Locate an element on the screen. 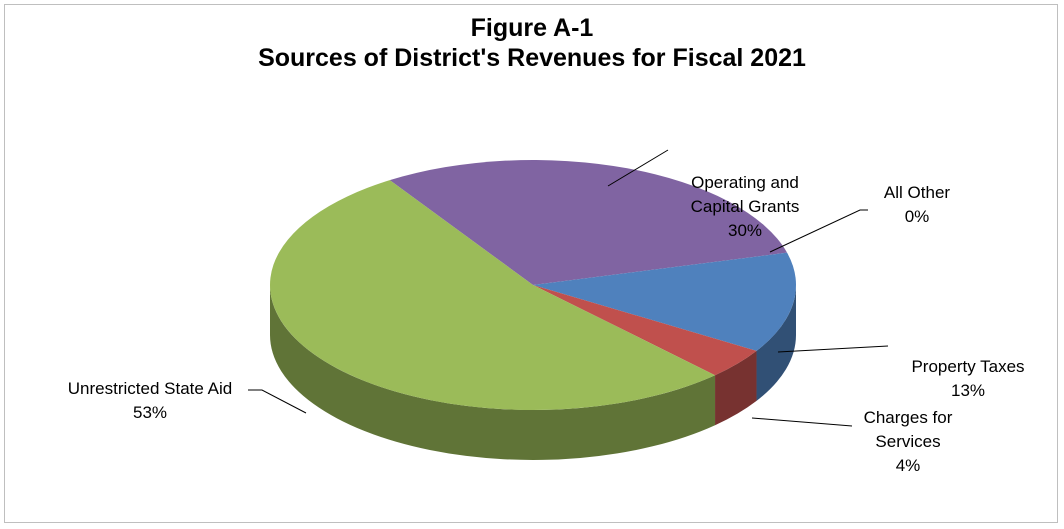 This screenshot has width=1064, height=529. chart-title: Figure A-1 is located at coordinates (532, 28).